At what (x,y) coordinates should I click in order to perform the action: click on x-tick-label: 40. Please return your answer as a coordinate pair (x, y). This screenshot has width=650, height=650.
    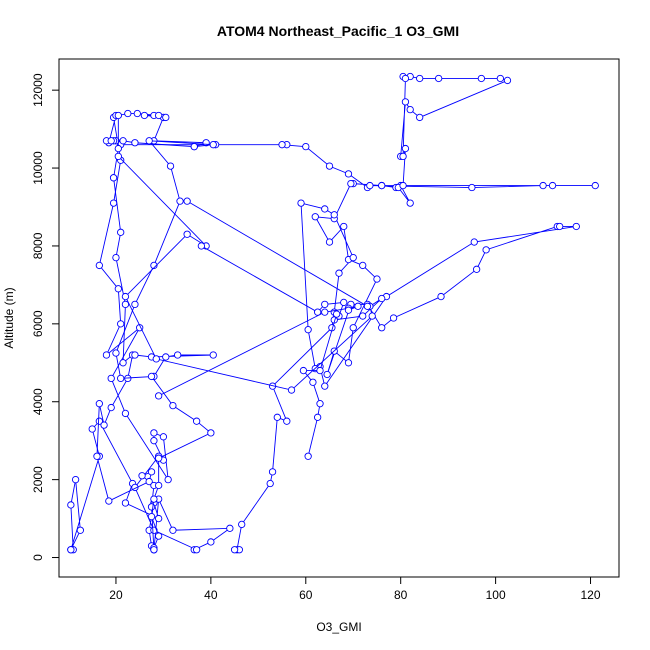
    Looking at the image, I should click on (211, 595).